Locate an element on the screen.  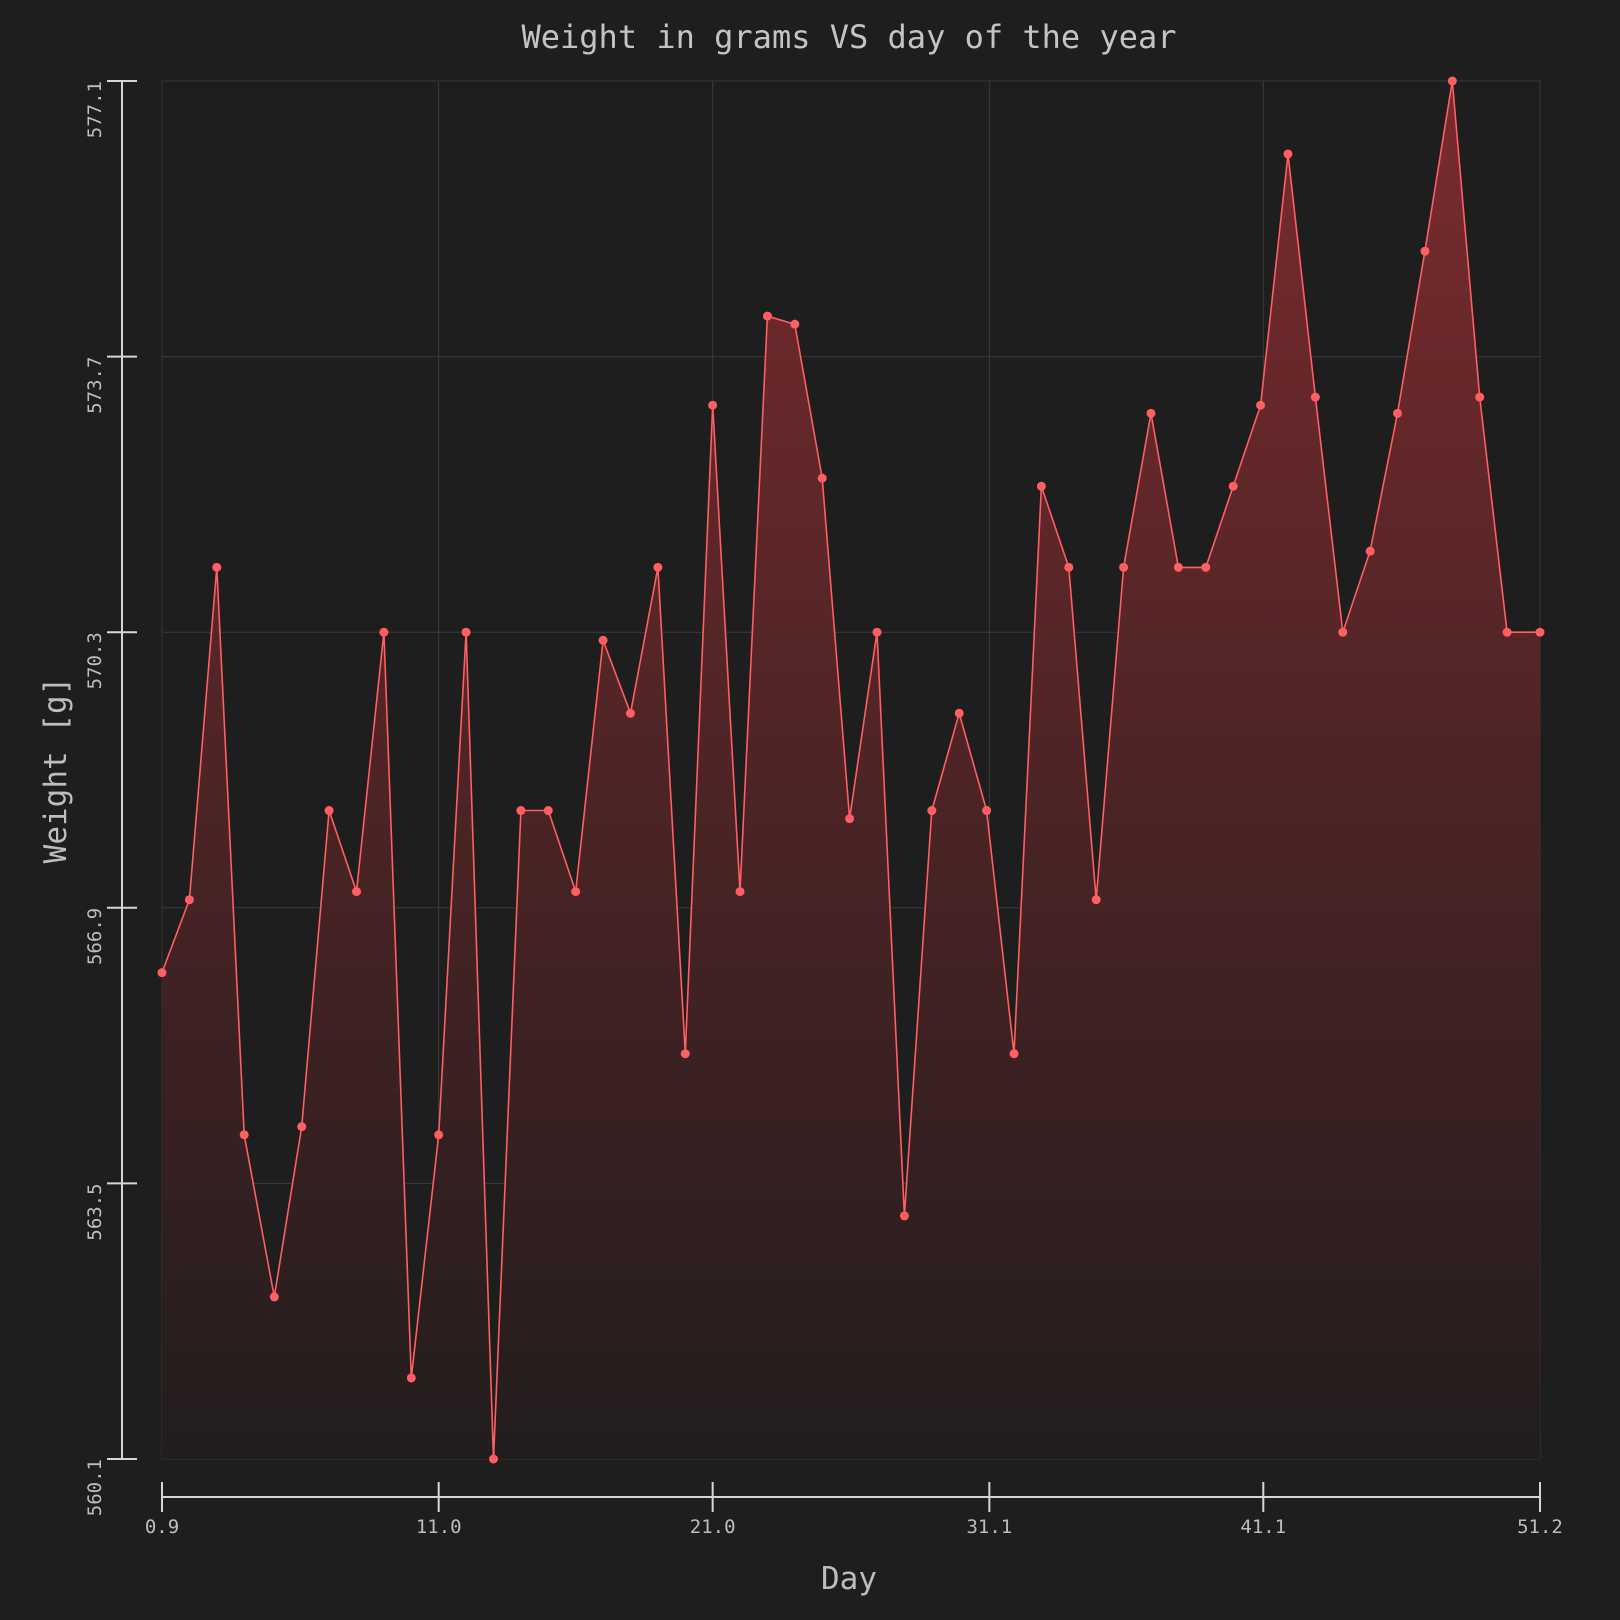
x-tick-label: 21.0 is located at coordinates (713, 1527).